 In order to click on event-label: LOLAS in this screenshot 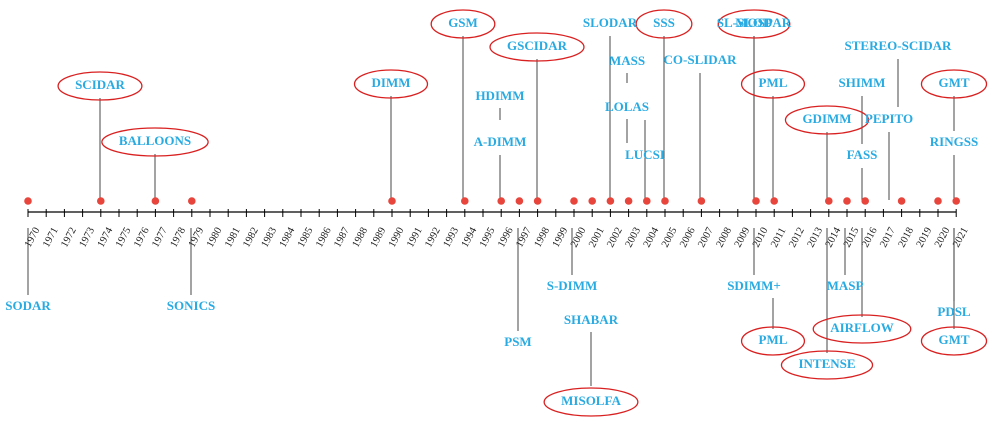, I will do `click(627, 106)`.